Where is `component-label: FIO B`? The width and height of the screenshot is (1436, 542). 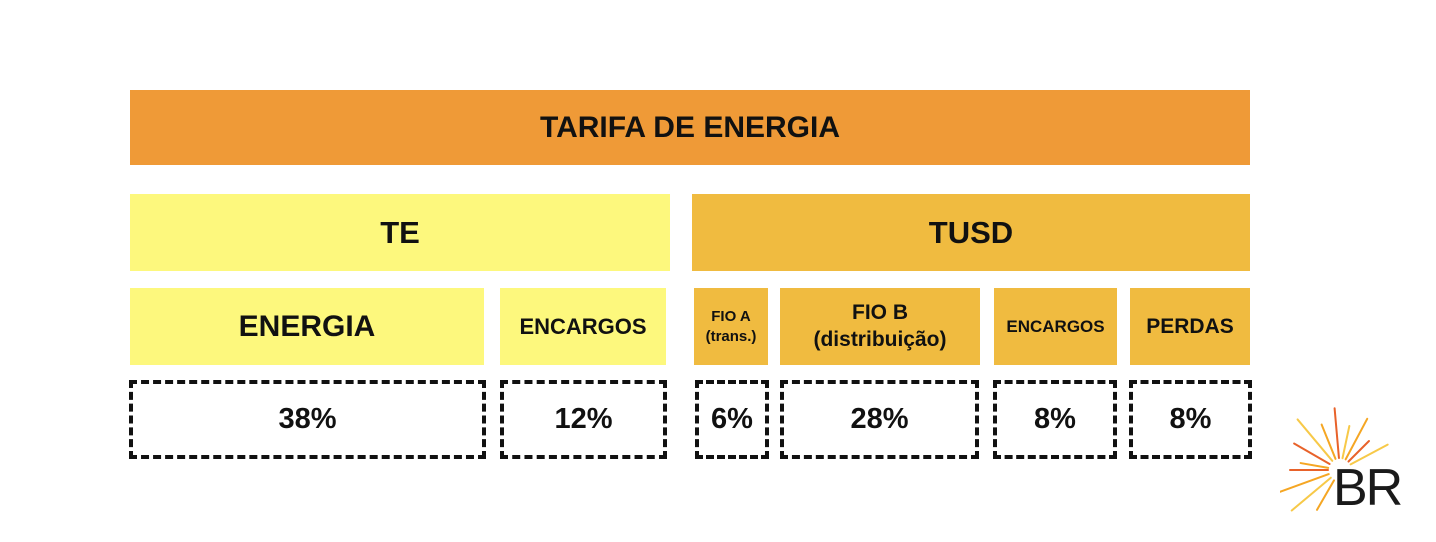 component-label: FIO B is located at coordinates (880, 313).